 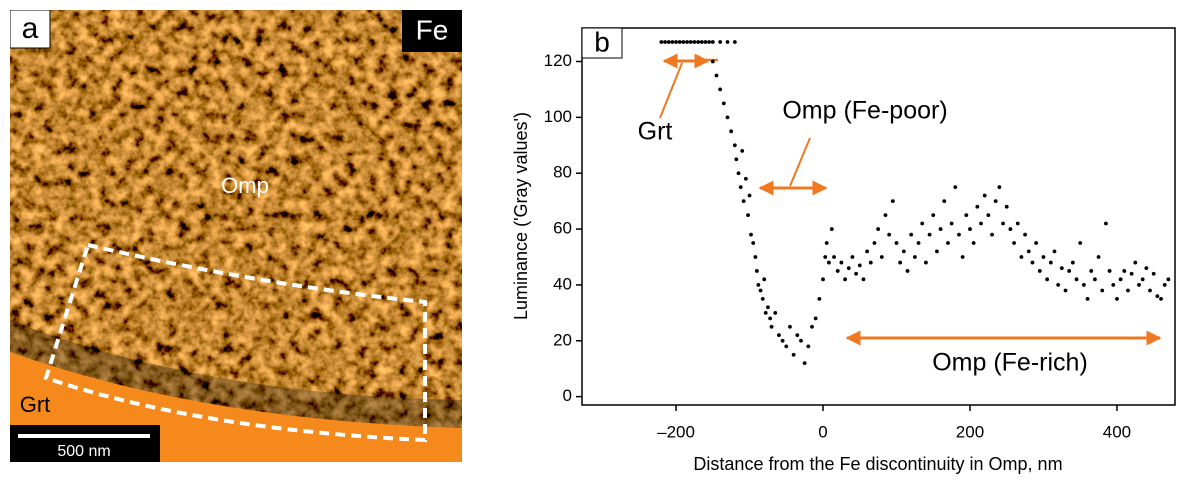 What do you see at coordinates (236, 375) in the screenshot?
I see `dark-band` at bounding box center [236, 375].